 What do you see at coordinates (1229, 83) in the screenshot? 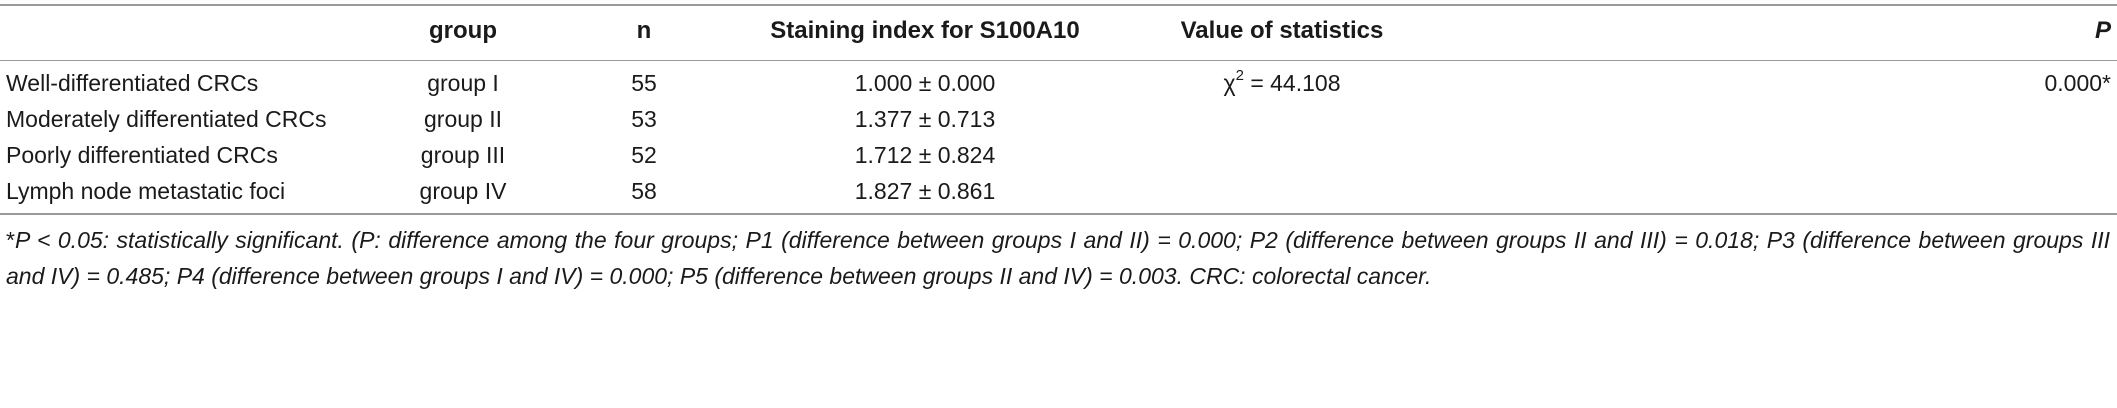
I see `statistic-symbol: χ` at bounding box center [1229, 83].